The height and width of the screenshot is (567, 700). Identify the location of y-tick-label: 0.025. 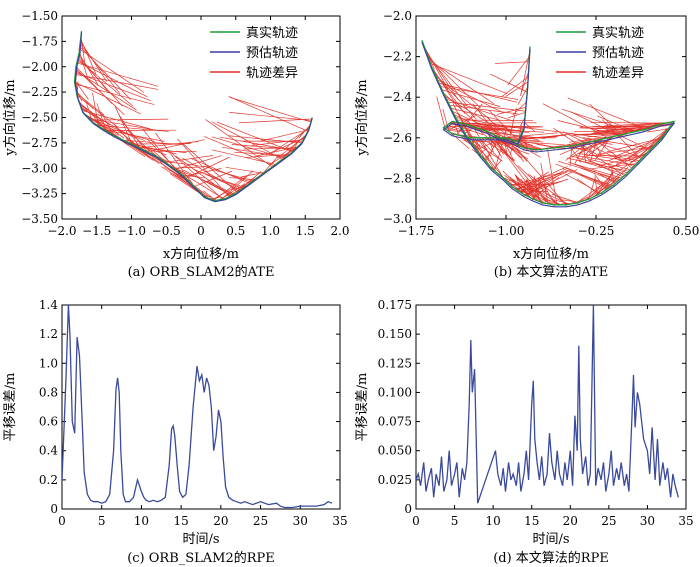
(395, 480).